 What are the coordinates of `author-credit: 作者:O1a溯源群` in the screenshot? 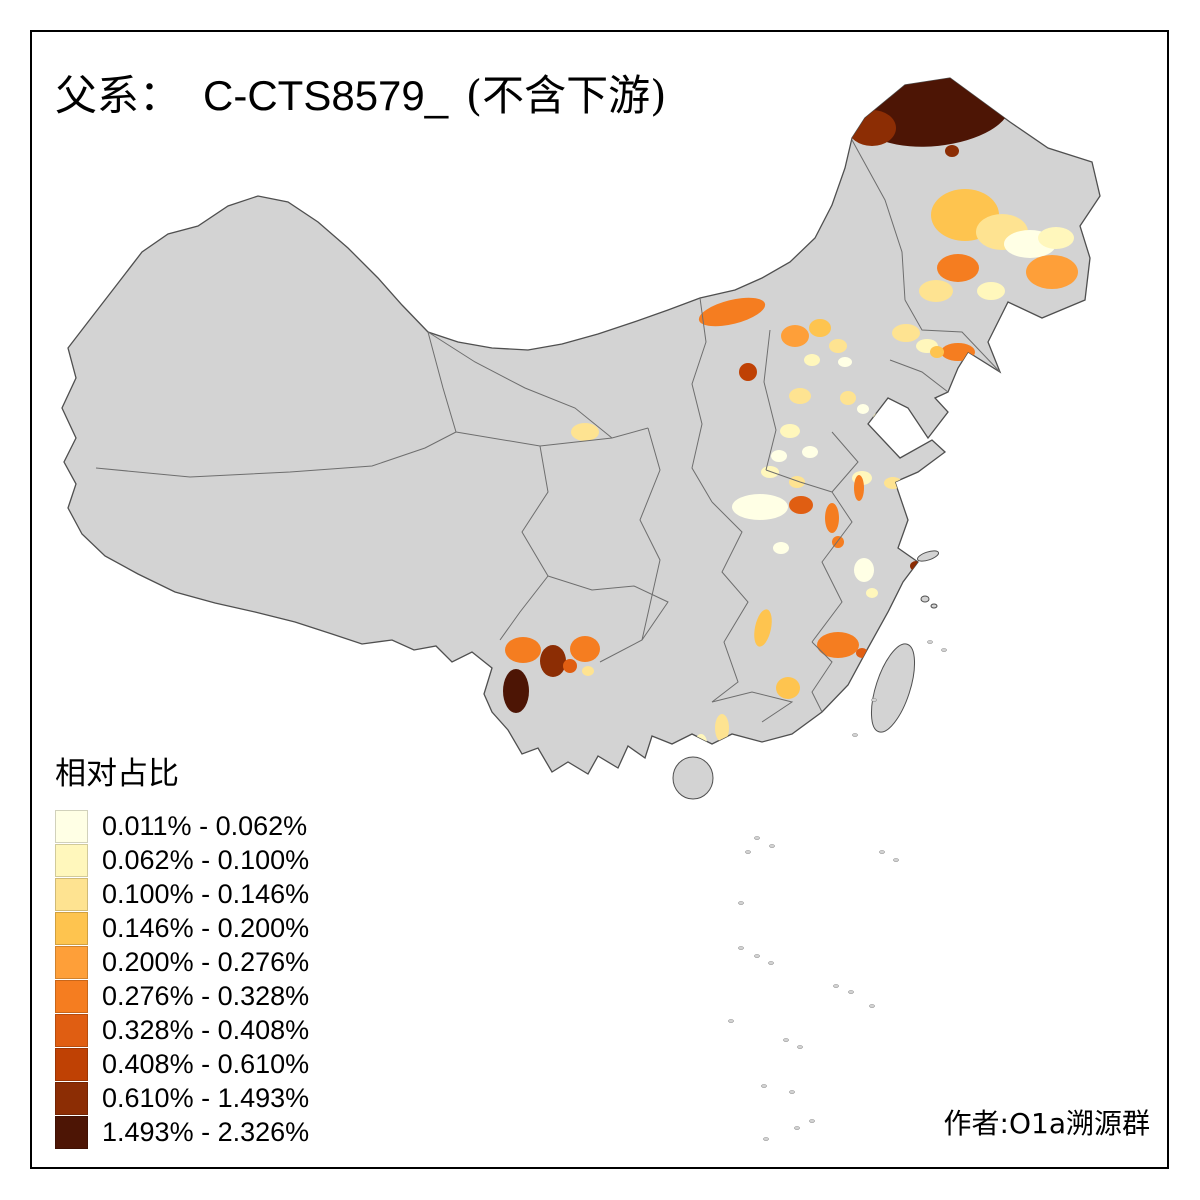 It's located at (1046, 1123).